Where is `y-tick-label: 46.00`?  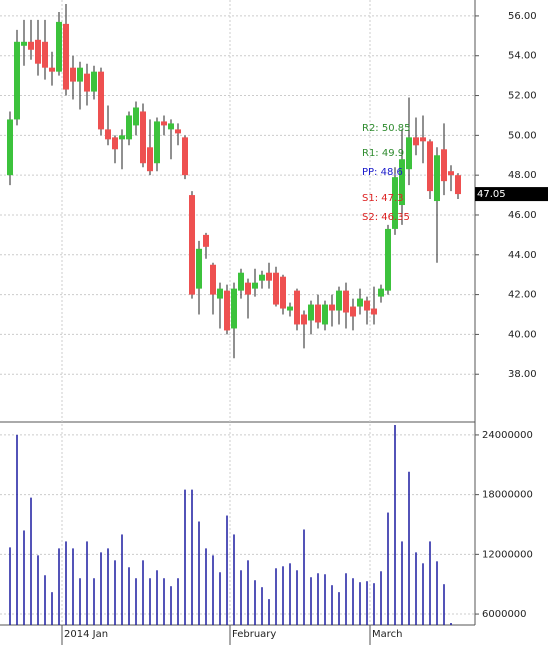 y-tick-label: 46.00 is located at coordinates (522, 215).